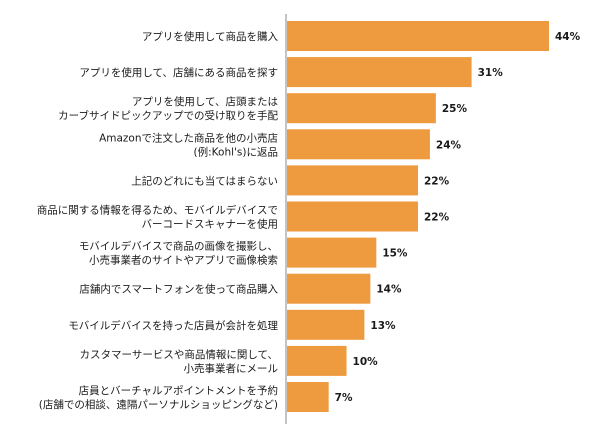 Image resolution: width=600 pixels, height=433 pixels. What do you see at coordinates (491, 73) in the screenshot?
I see `value-label-1: 31%` at bounding box center [491, 73].